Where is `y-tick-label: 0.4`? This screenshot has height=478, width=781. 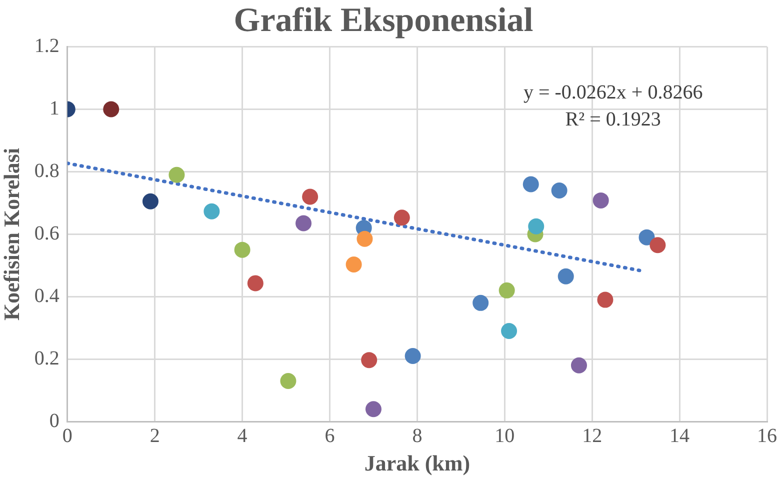
y-tick-label: 0.4 is located at coordinates (47, 295).